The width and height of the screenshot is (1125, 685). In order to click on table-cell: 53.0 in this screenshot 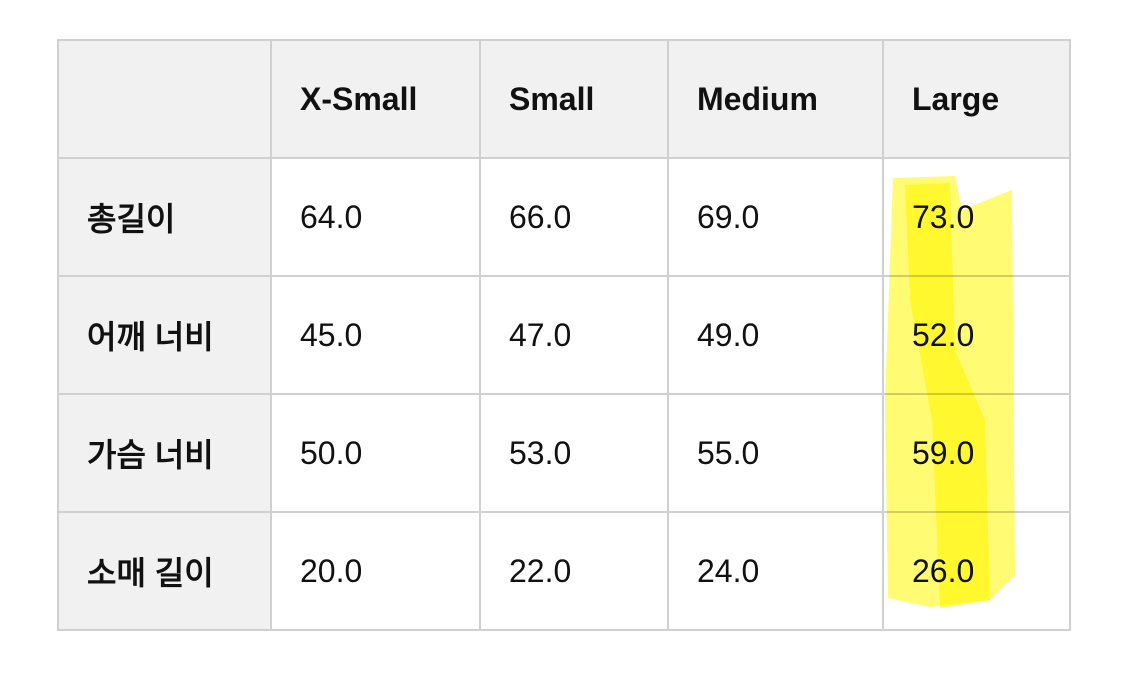, I will do `click(574, 453)`.